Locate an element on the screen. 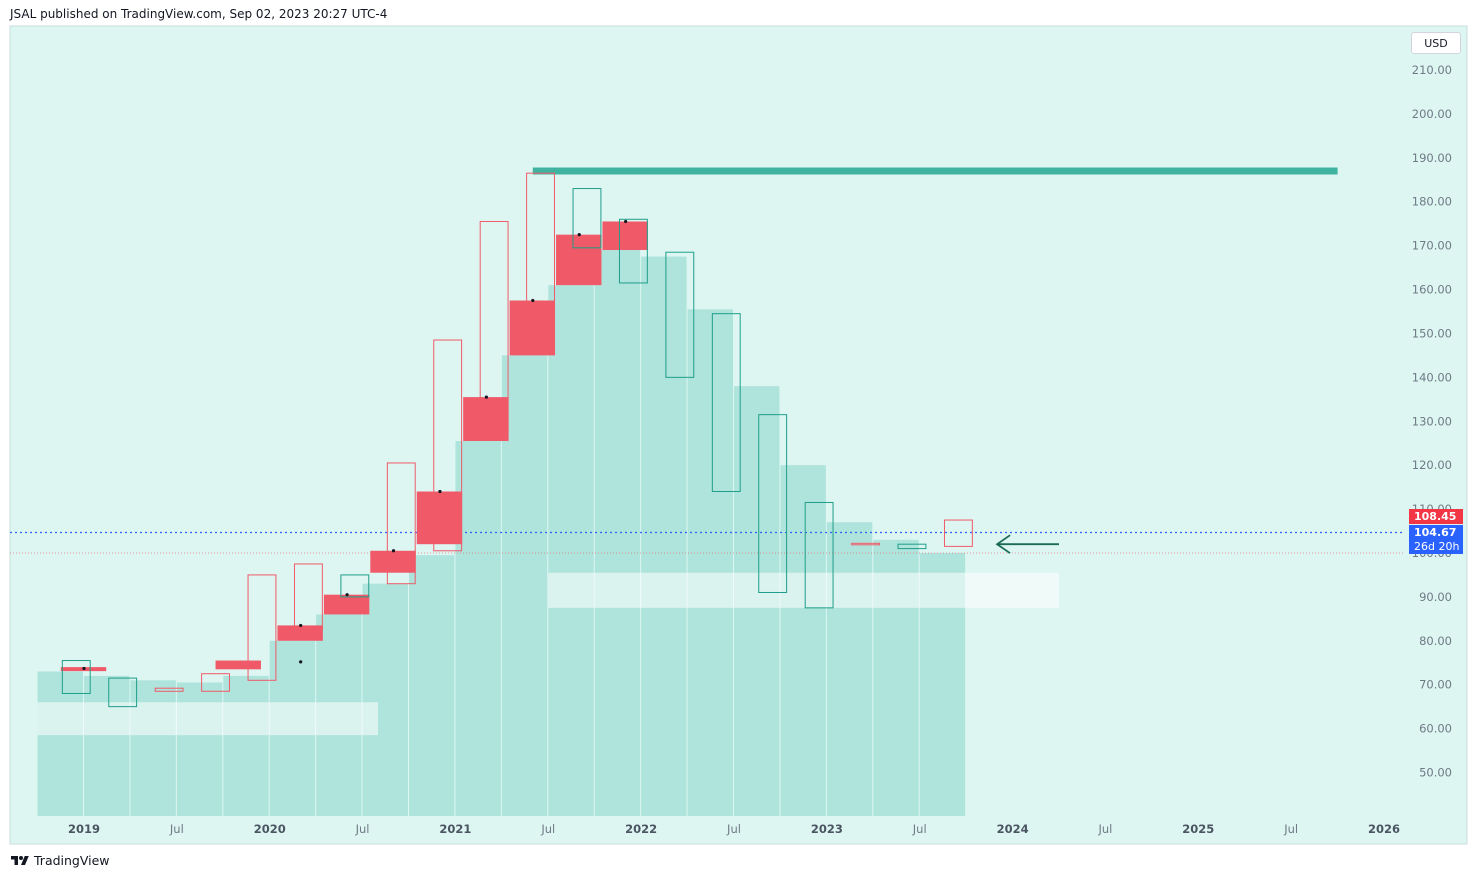 This screenshot has height=879, width=1477. currency-button: USD is located at coordinates (1436, 43).